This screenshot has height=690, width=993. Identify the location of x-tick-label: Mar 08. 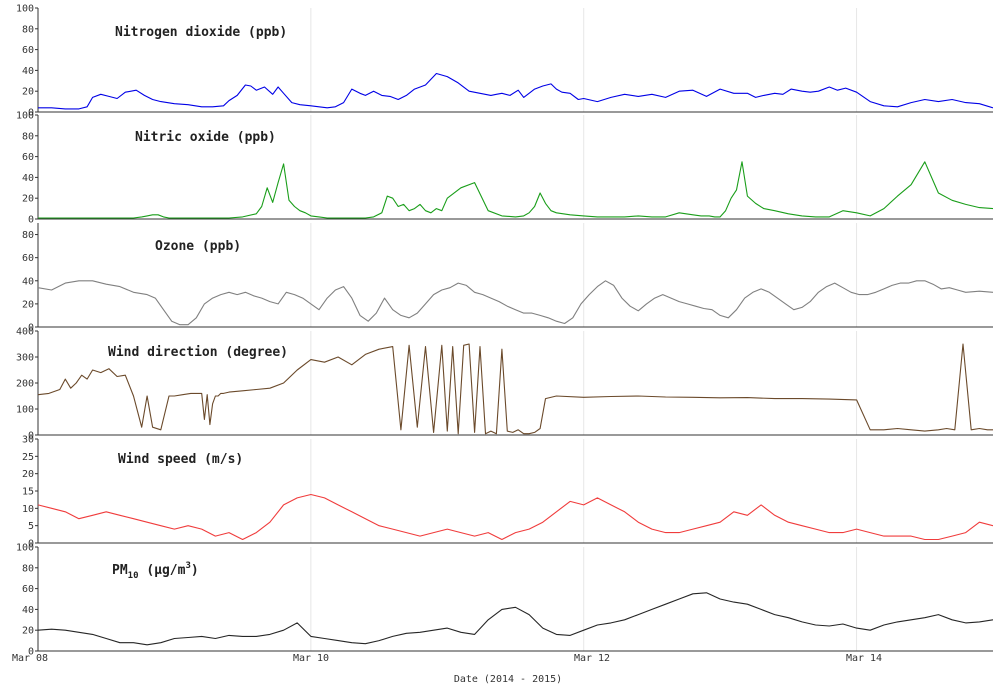
(30, 658).